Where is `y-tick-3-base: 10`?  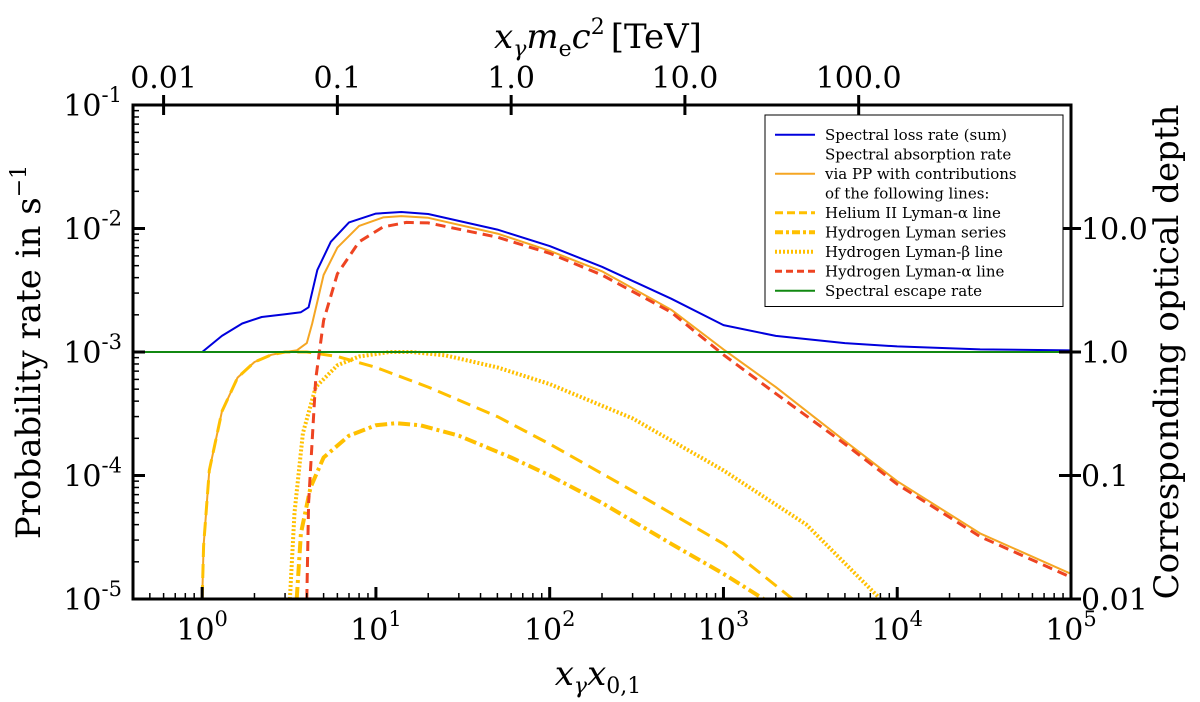 y-tick-3-base: 10 is located at coordinates (82, 230).